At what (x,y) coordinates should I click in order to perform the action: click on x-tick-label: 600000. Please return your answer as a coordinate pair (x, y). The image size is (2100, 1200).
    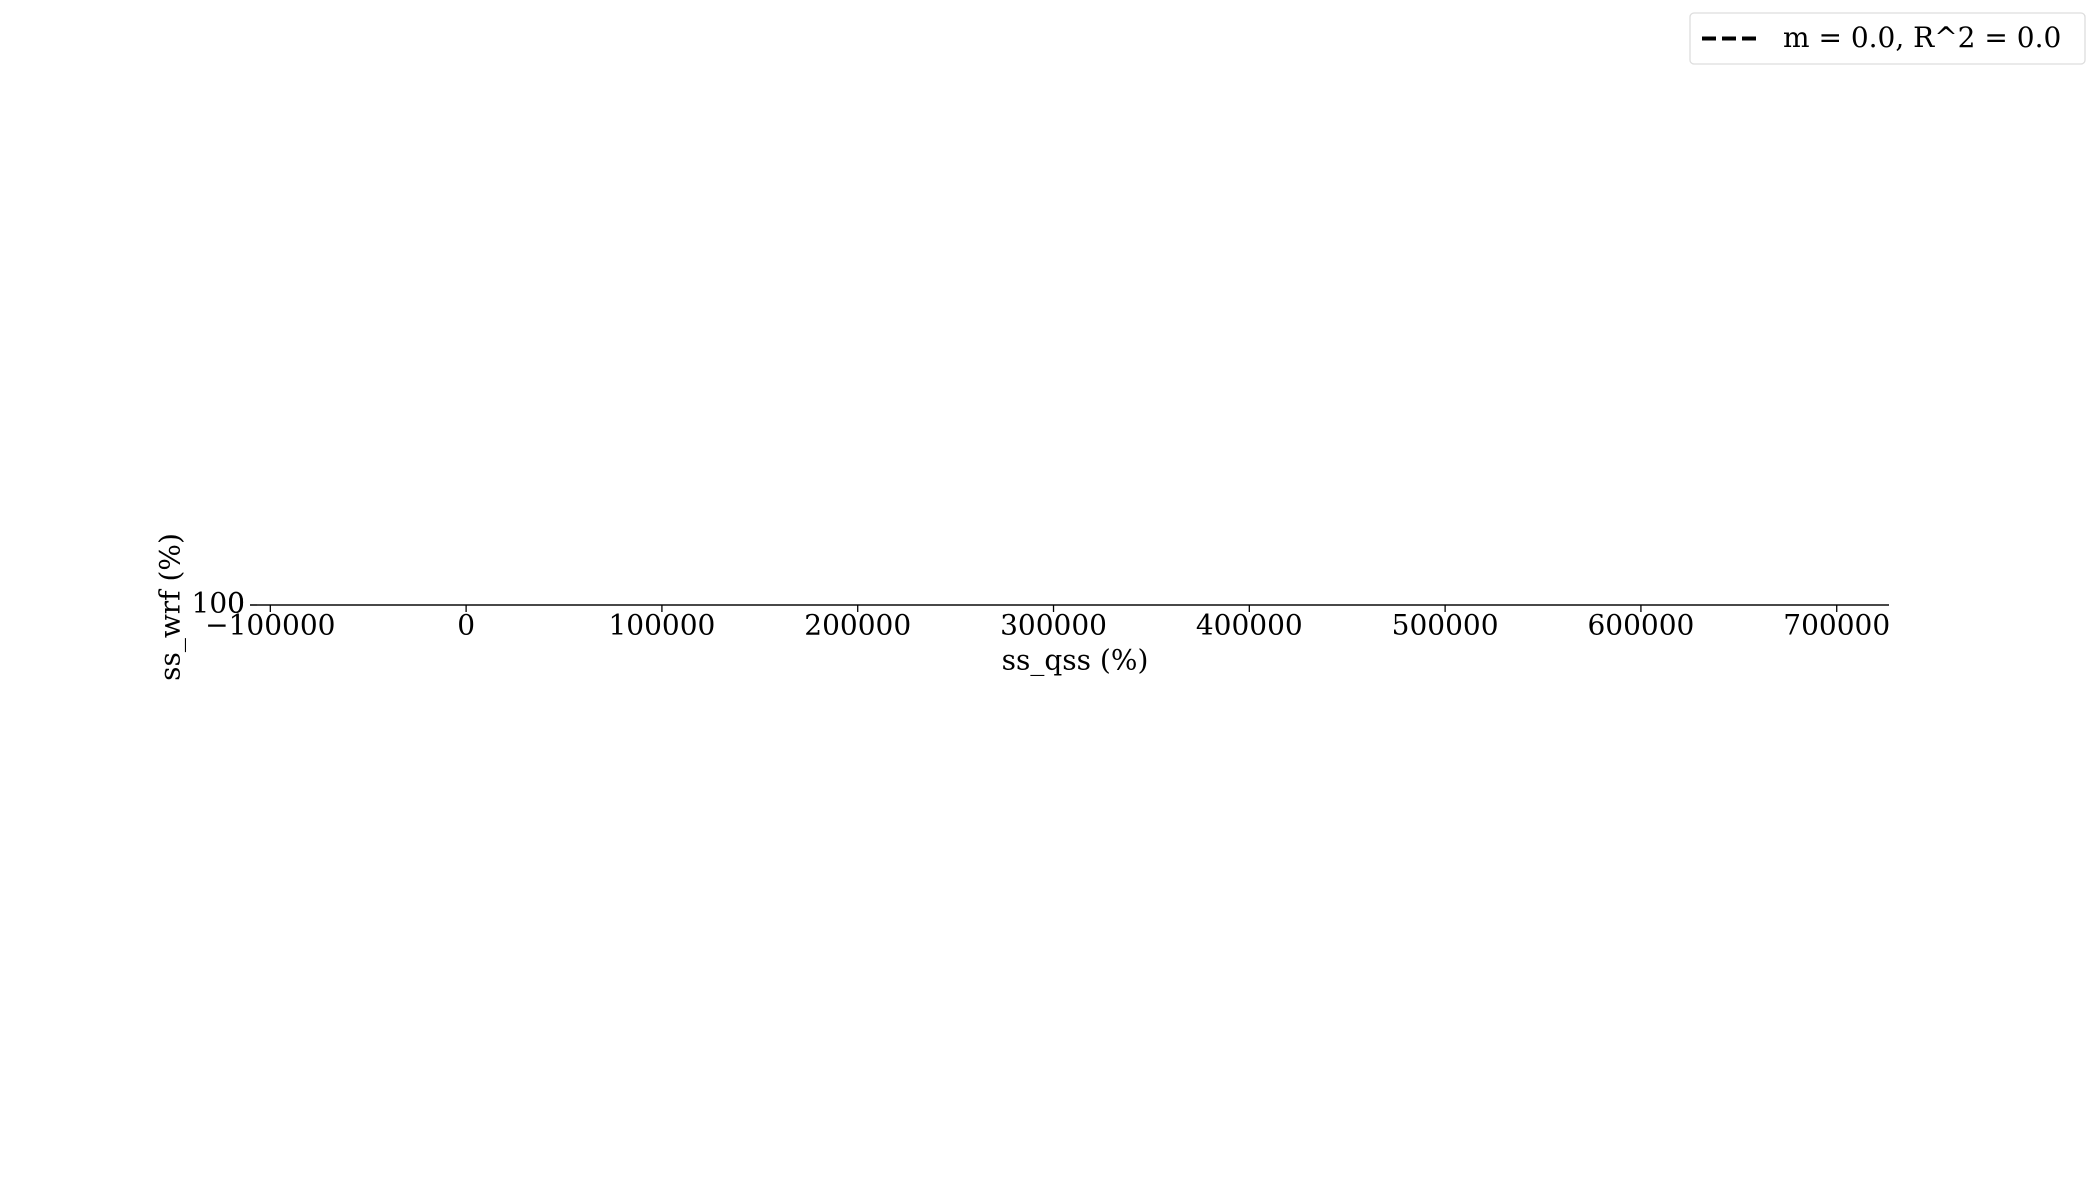
    Looking at the image, I should click on (1640, 625).